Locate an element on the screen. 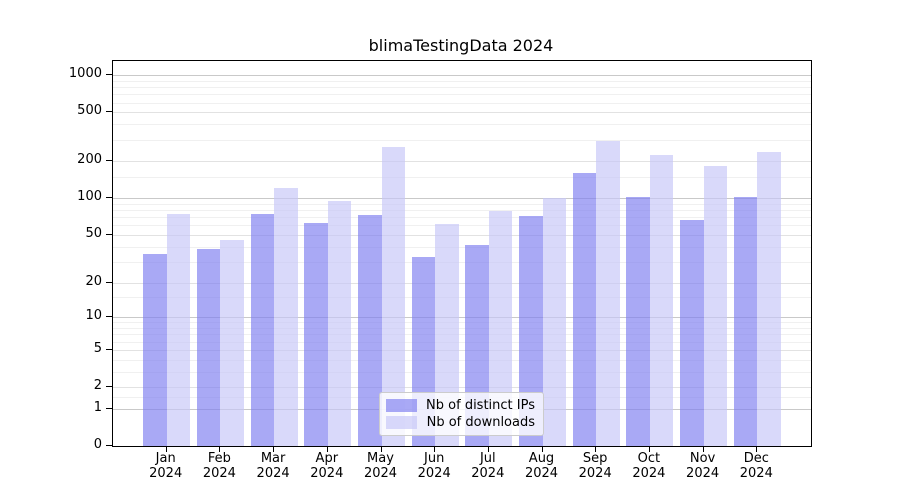 Image resolution: width=900 pixels, height=500 pixels. x-tick-label-mar: Mar 2024 is located at coordinates (273, 466).